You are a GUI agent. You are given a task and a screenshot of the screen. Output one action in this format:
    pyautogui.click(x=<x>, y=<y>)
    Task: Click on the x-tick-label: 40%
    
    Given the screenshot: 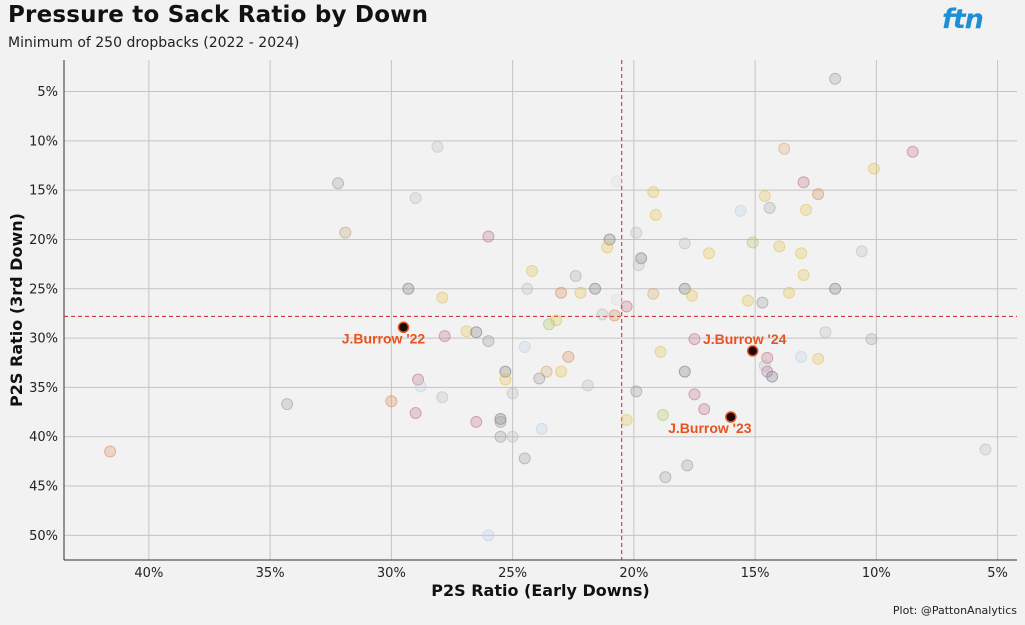 What is the action you would take?
    pyautogui.click(x=148, y=573)
    